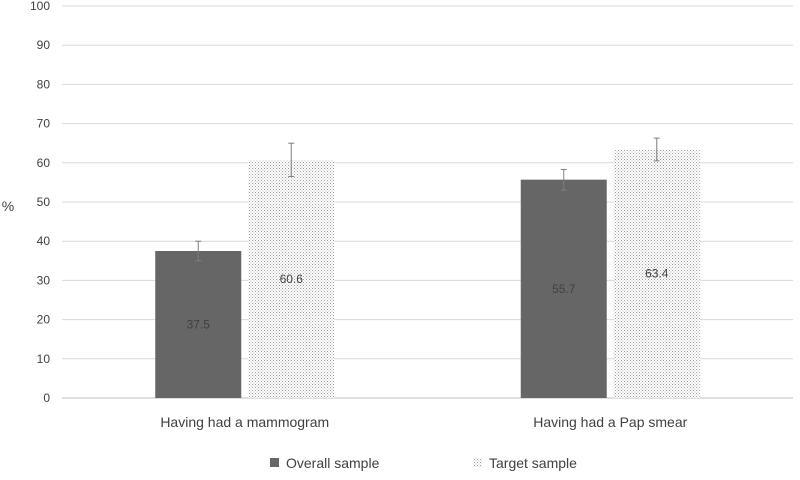  I want to click on data-label: 37.5, so click(199, 325).